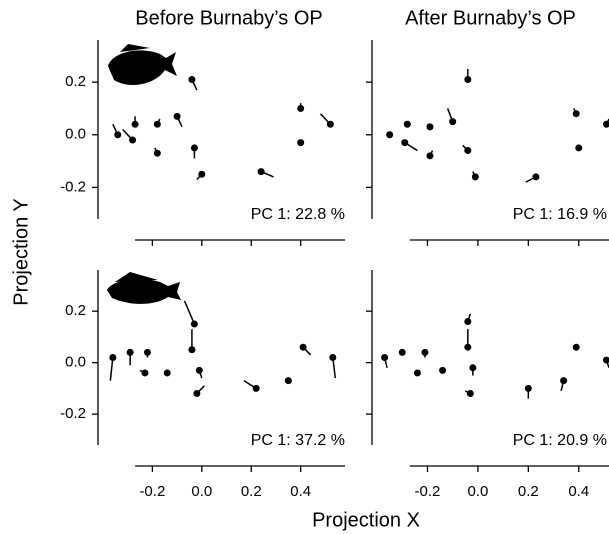  Describe the element at coordinates (366, 520) in the screenshot. I see `x-axis-label: Projection X` at that location.